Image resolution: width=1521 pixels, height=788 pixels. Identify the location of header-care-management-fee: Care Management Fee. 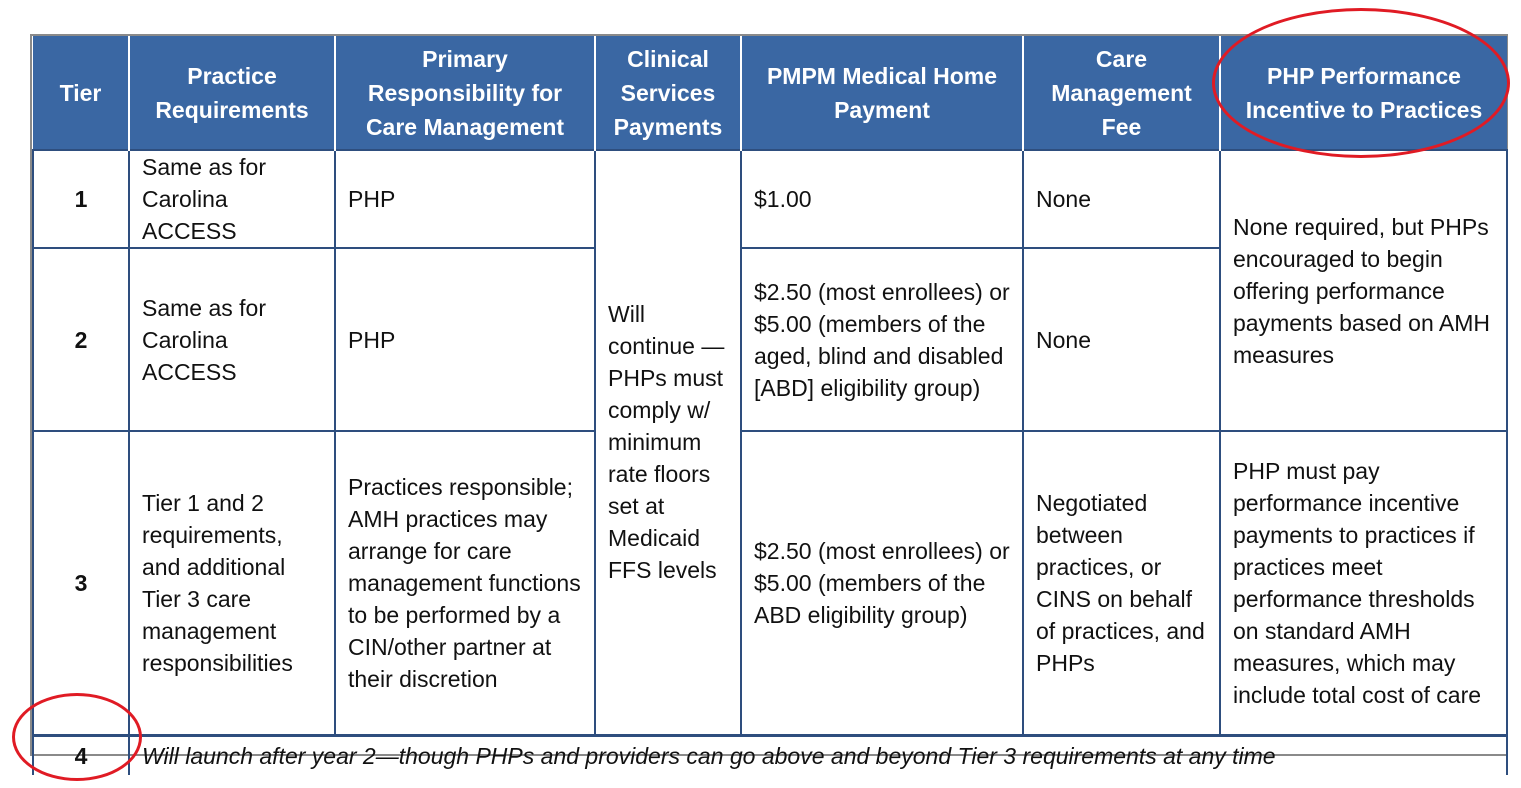
(1121, 93).